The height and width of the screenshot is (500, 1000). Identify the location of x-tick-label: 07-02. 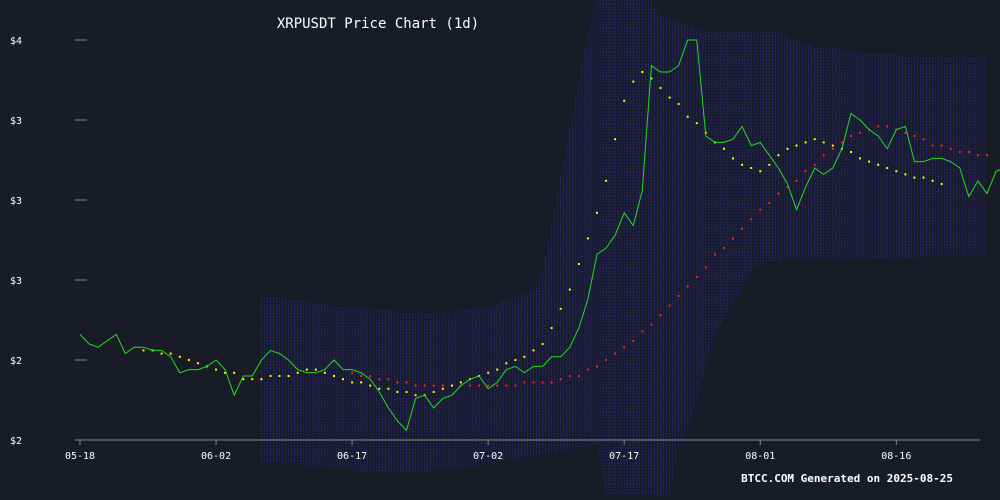
(488, 456).